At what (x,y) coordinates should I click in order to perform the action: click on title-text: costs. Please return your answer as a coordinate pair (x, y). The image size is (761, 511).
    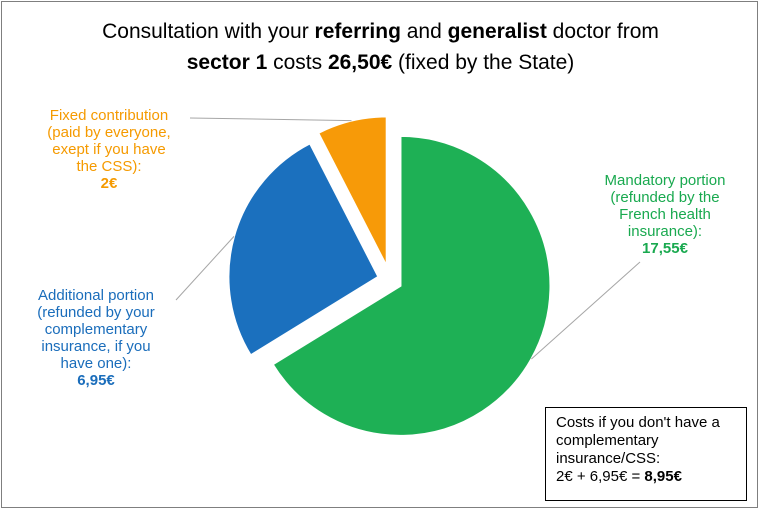
    Looking at the image, I should click on (297, 62).